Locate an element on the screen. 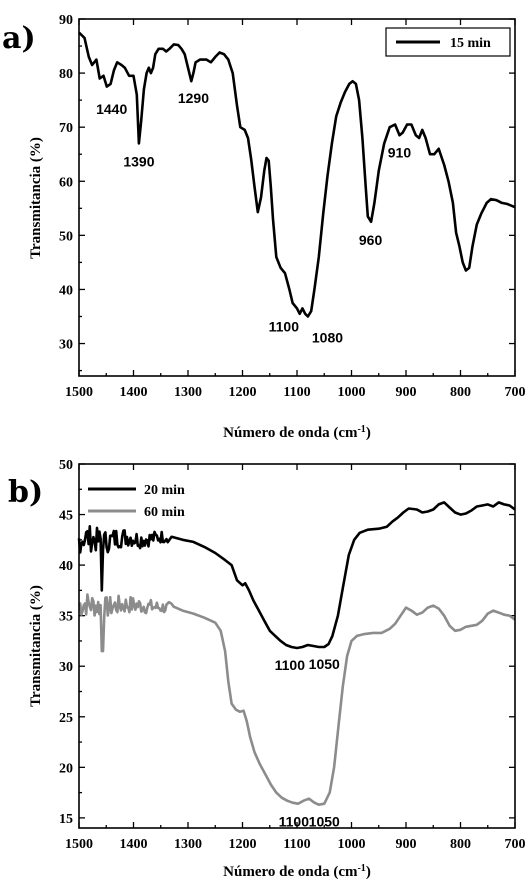  y-tick-label: 80 is located at coordinates (66, 74).